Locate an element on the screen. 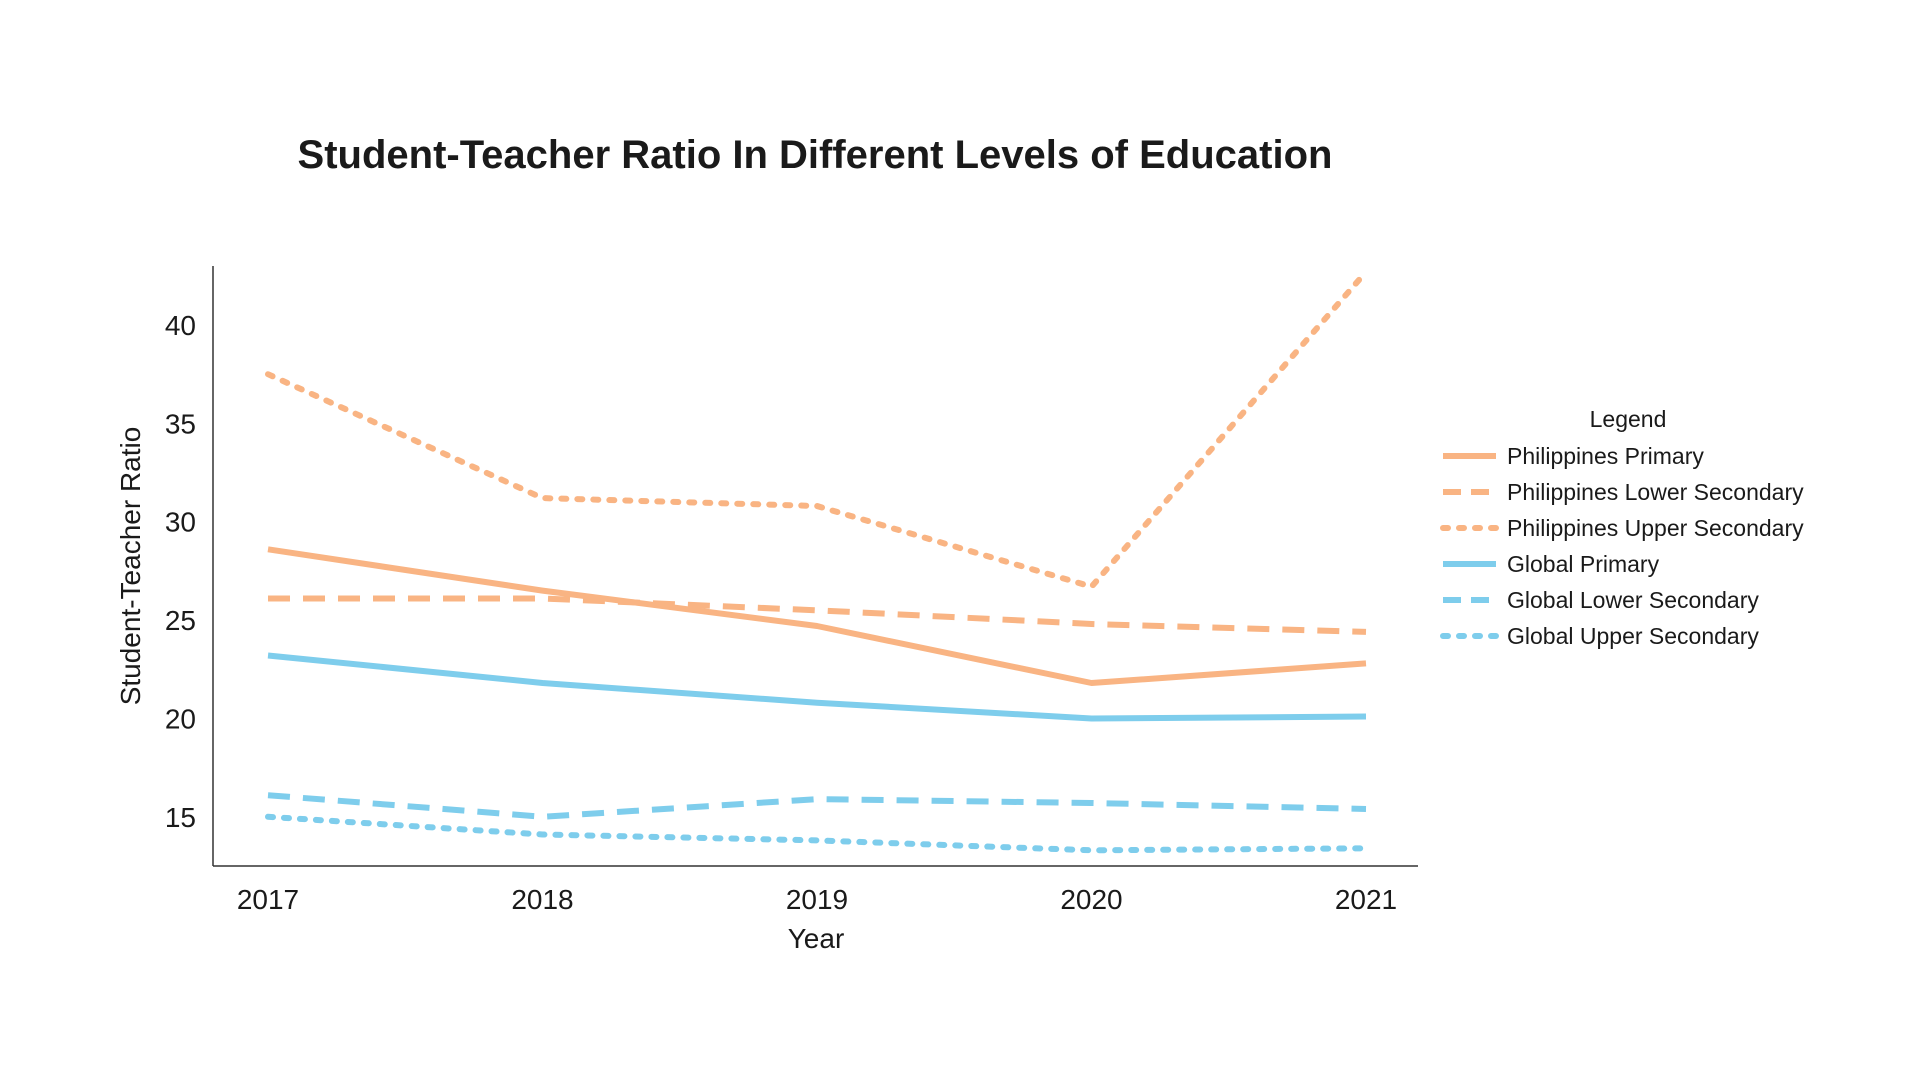  legend-label: Global Primary is located at coordinates (1583, 564).